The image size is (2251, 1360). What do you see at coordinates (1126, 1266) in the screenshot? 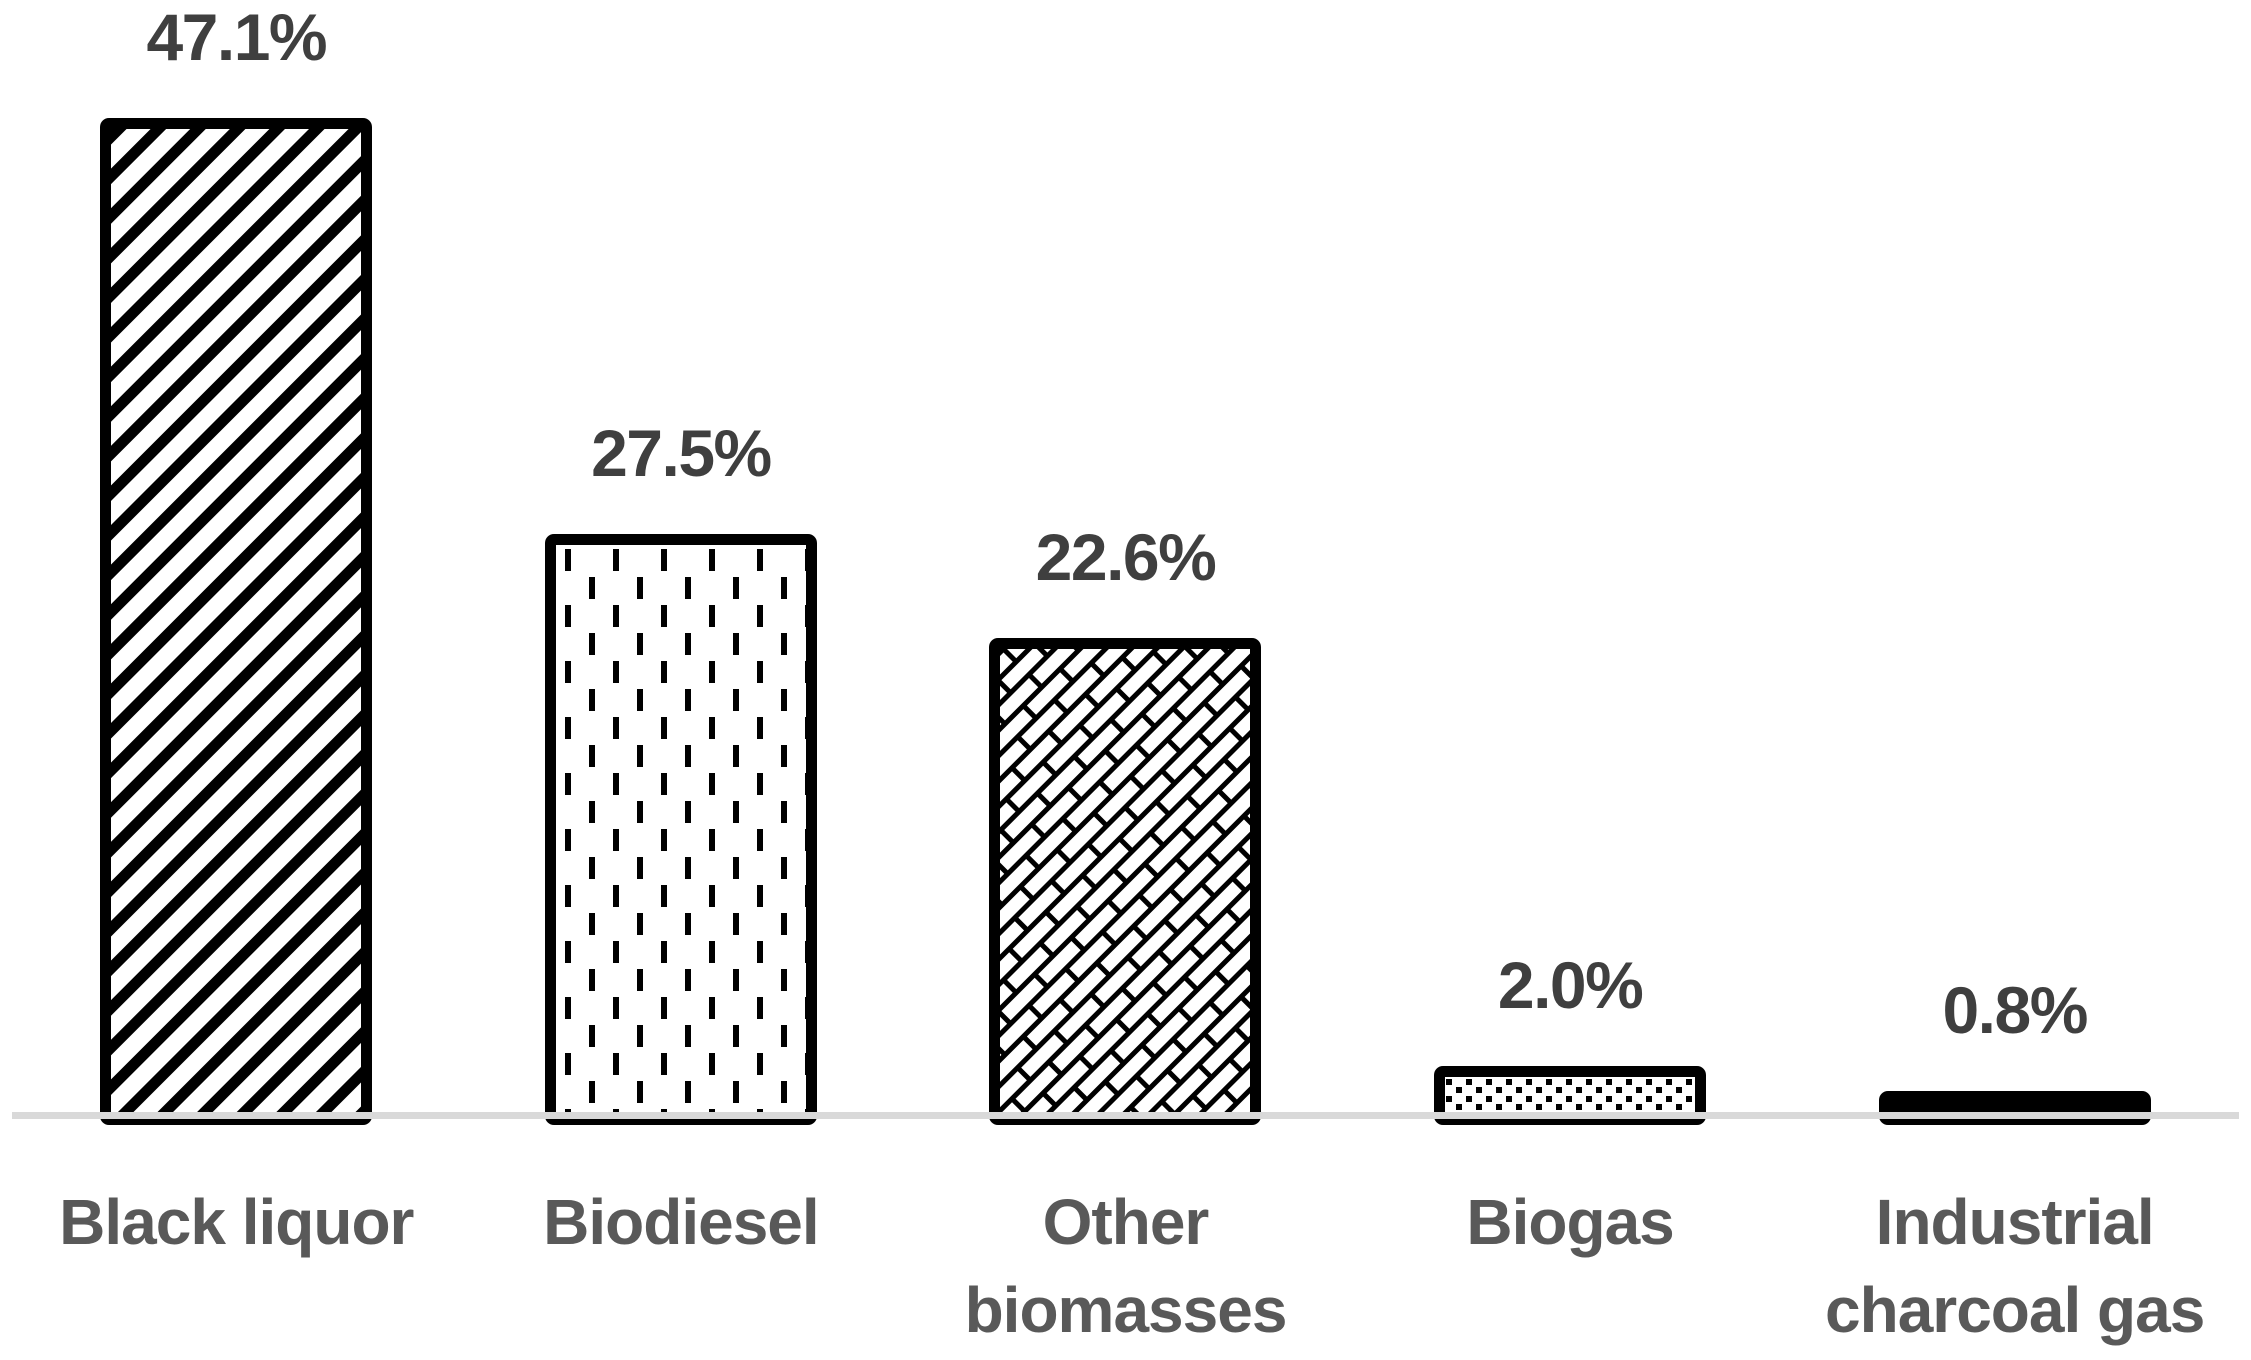
I see `category-label: Other biomasses` at bounding box center [1126, 1266].